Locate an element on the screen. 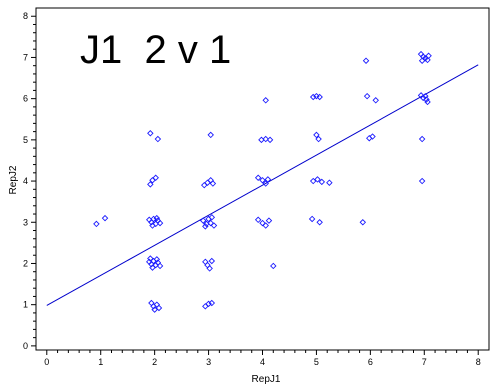  y-tick-label: 2 is located at coordinates (25, 263).